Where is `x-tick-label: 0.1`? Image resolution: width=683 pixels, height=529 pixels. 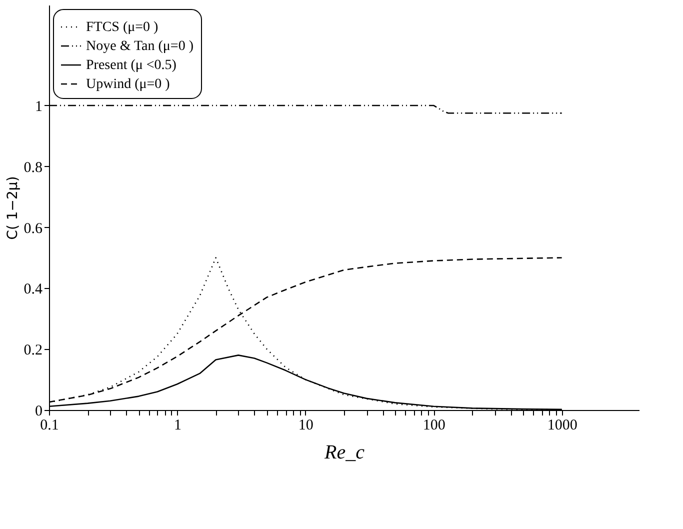
x-tick-label: 0.1 is located at coordinates (49, 426).